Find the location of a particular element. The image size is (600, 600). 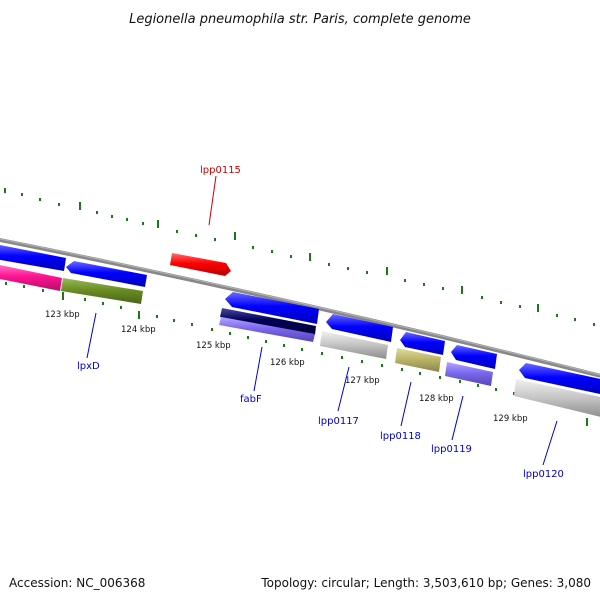

gene-label-lpp0117: lpp0117 is located at coordinates (338, 421).